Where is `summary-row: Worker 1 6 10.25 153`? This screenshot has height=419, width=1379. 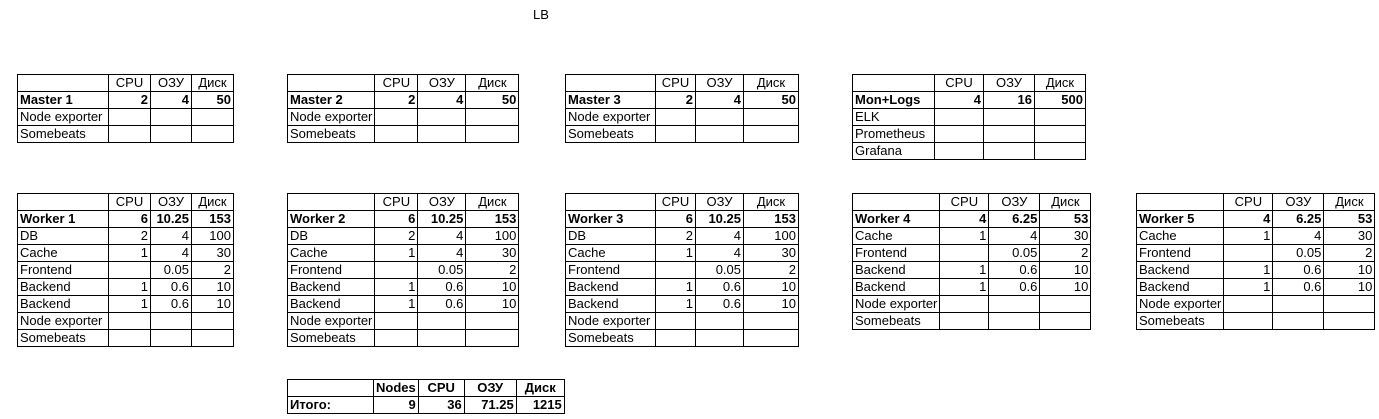 summary-row: Worker 1 6 10.25 153 is located at coordinates (125, 219).